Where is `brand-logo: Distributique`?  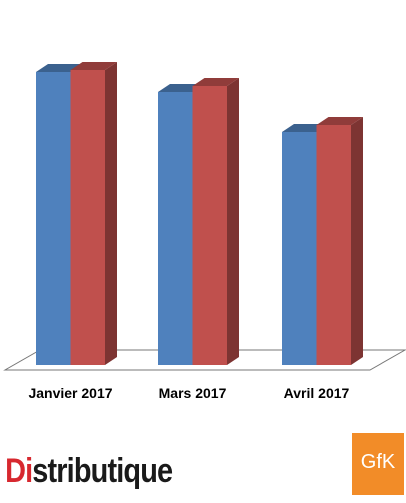
brand-logo: Distributique is located at coordinates (88, 470).